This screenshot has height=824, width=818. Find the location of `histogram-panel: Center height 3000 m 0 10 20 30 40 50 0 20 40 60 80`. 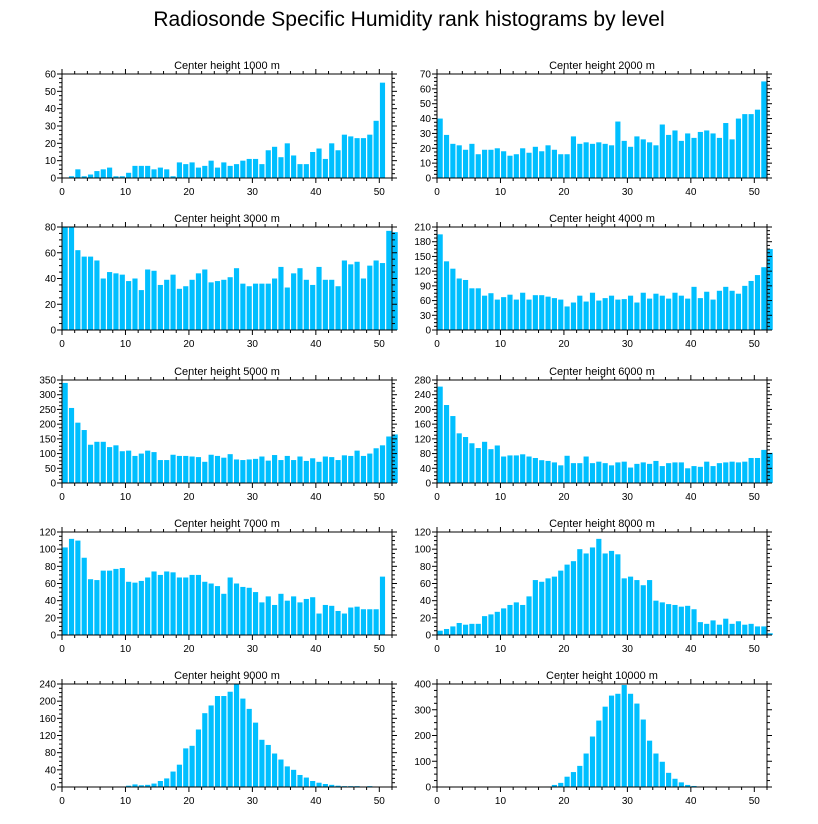

histogram-panel: Center height 3000 m 0 10 20 30 40 50 0 20 40 60 80 is located at coordinates (221, 281).